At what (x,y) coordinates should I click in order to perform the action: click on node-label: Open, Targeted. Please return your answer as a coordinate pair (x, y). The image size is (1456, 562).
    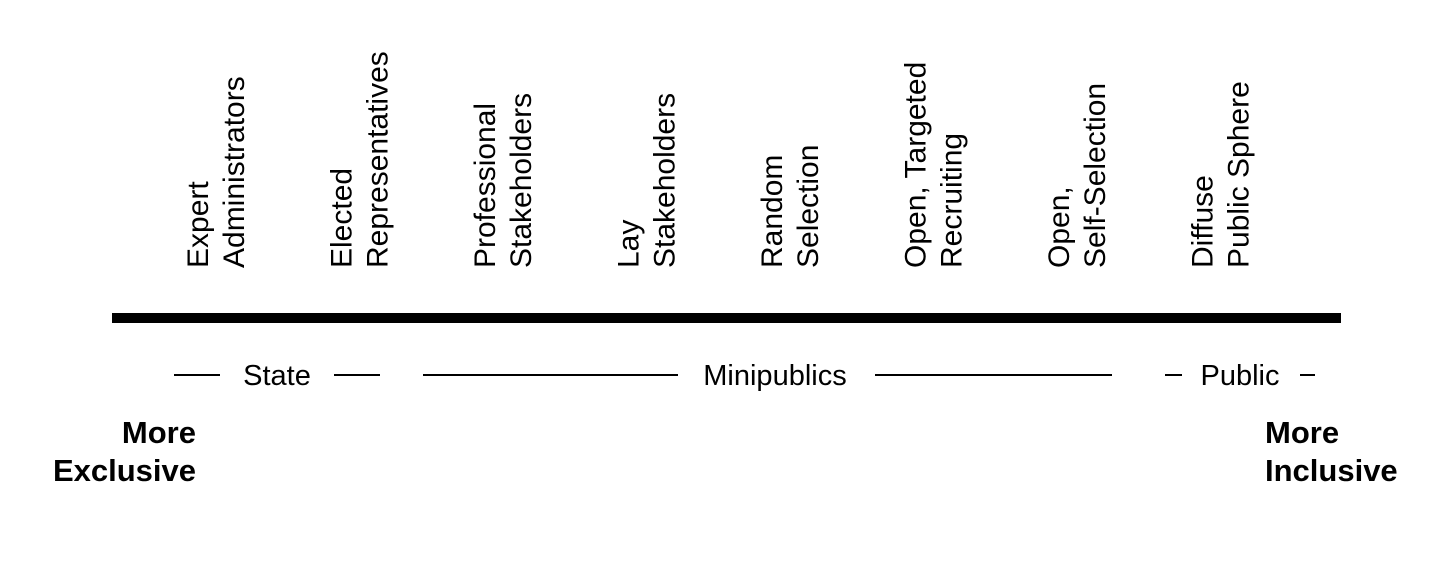
    Looking at the image, I should click on (916, 165).